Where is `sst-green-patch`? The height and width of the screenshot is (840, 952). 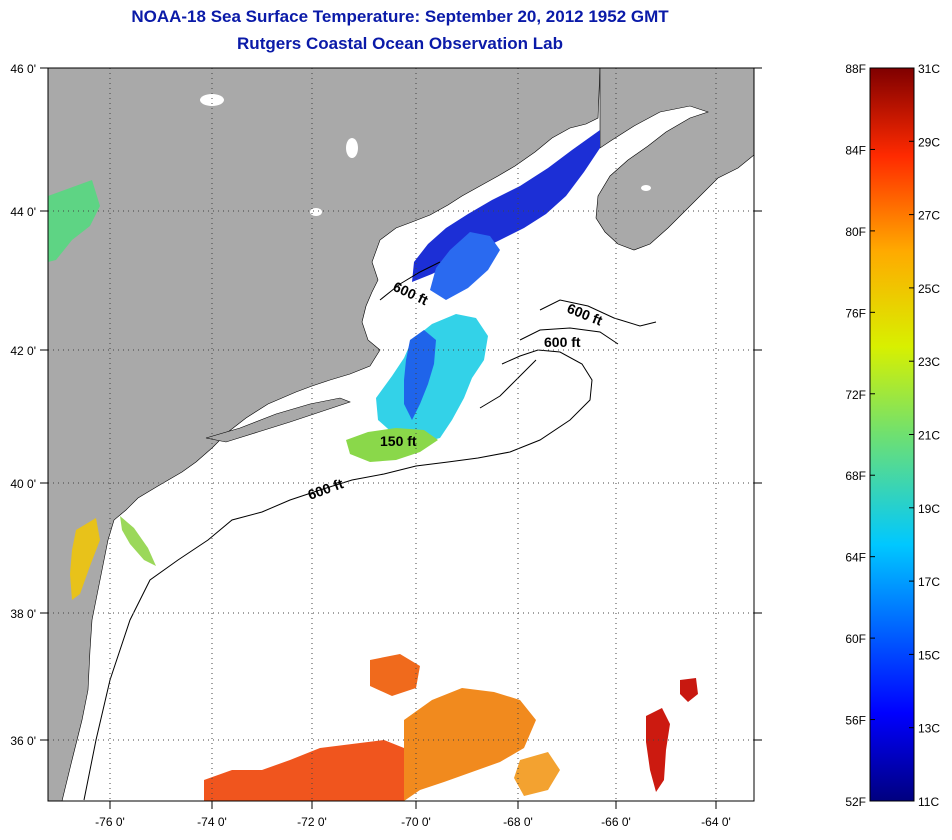 sst-green-patch is located at coordinates (392, 445).